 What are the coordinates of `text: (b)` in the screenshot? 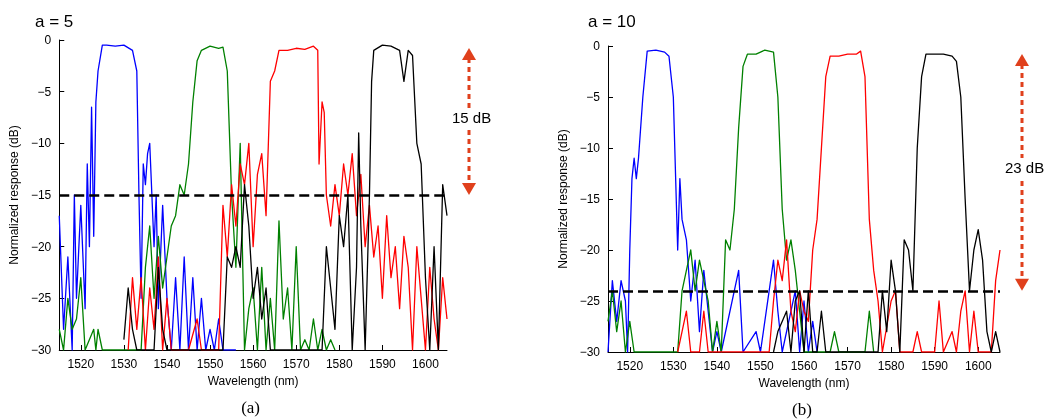 It's located at (802, 409).